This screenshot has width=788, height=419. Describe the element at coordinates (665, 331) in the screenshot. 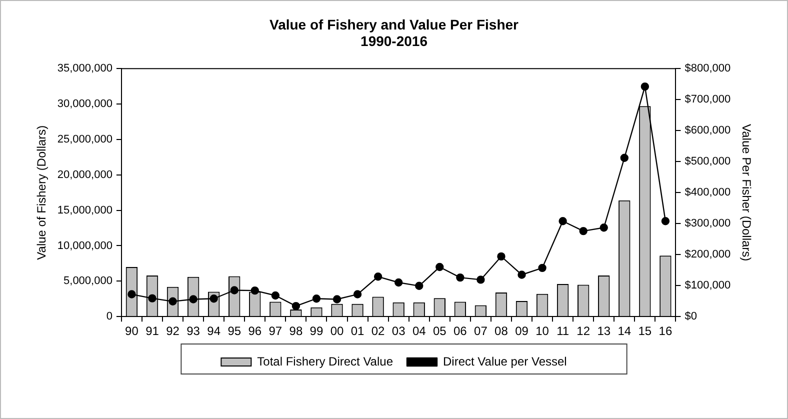

I see `x-tick-label: 16` at that location.